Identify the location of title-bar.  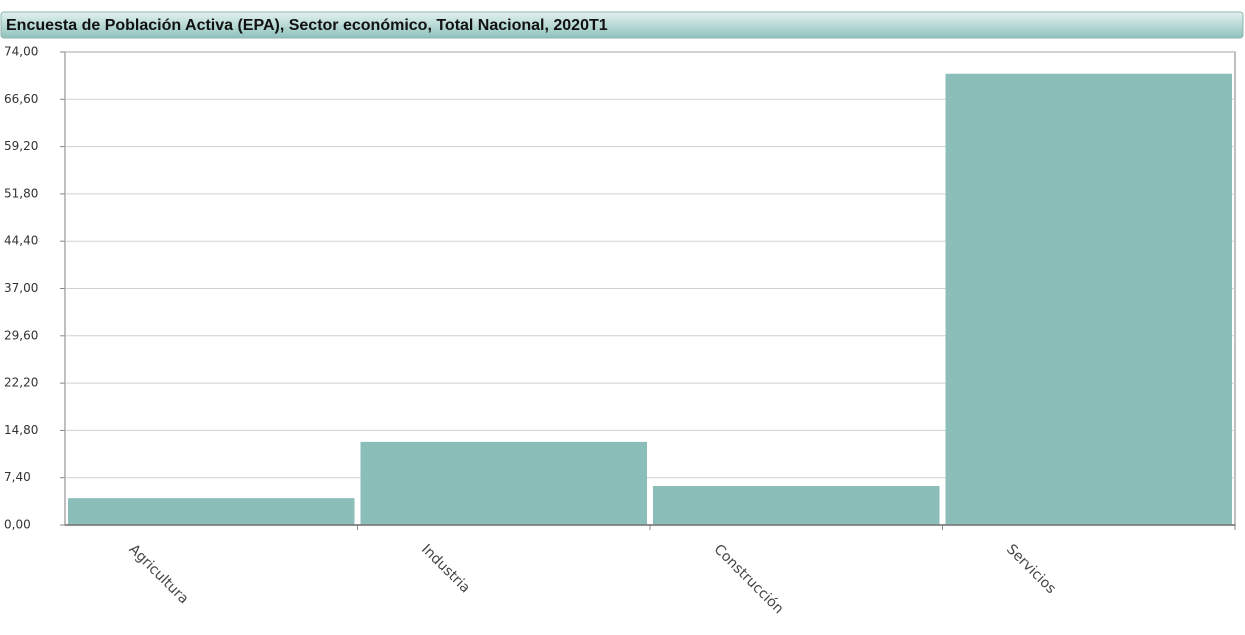
(622, 25).